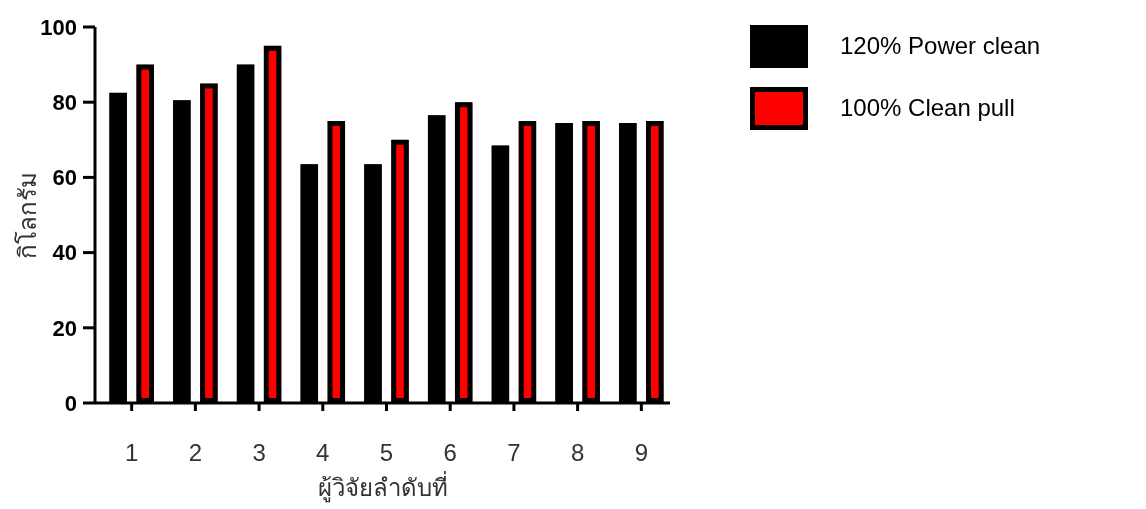  Describe the element at coordinates (514, 452) in the screenshot. I see `x-tick-label: 7` at that location.